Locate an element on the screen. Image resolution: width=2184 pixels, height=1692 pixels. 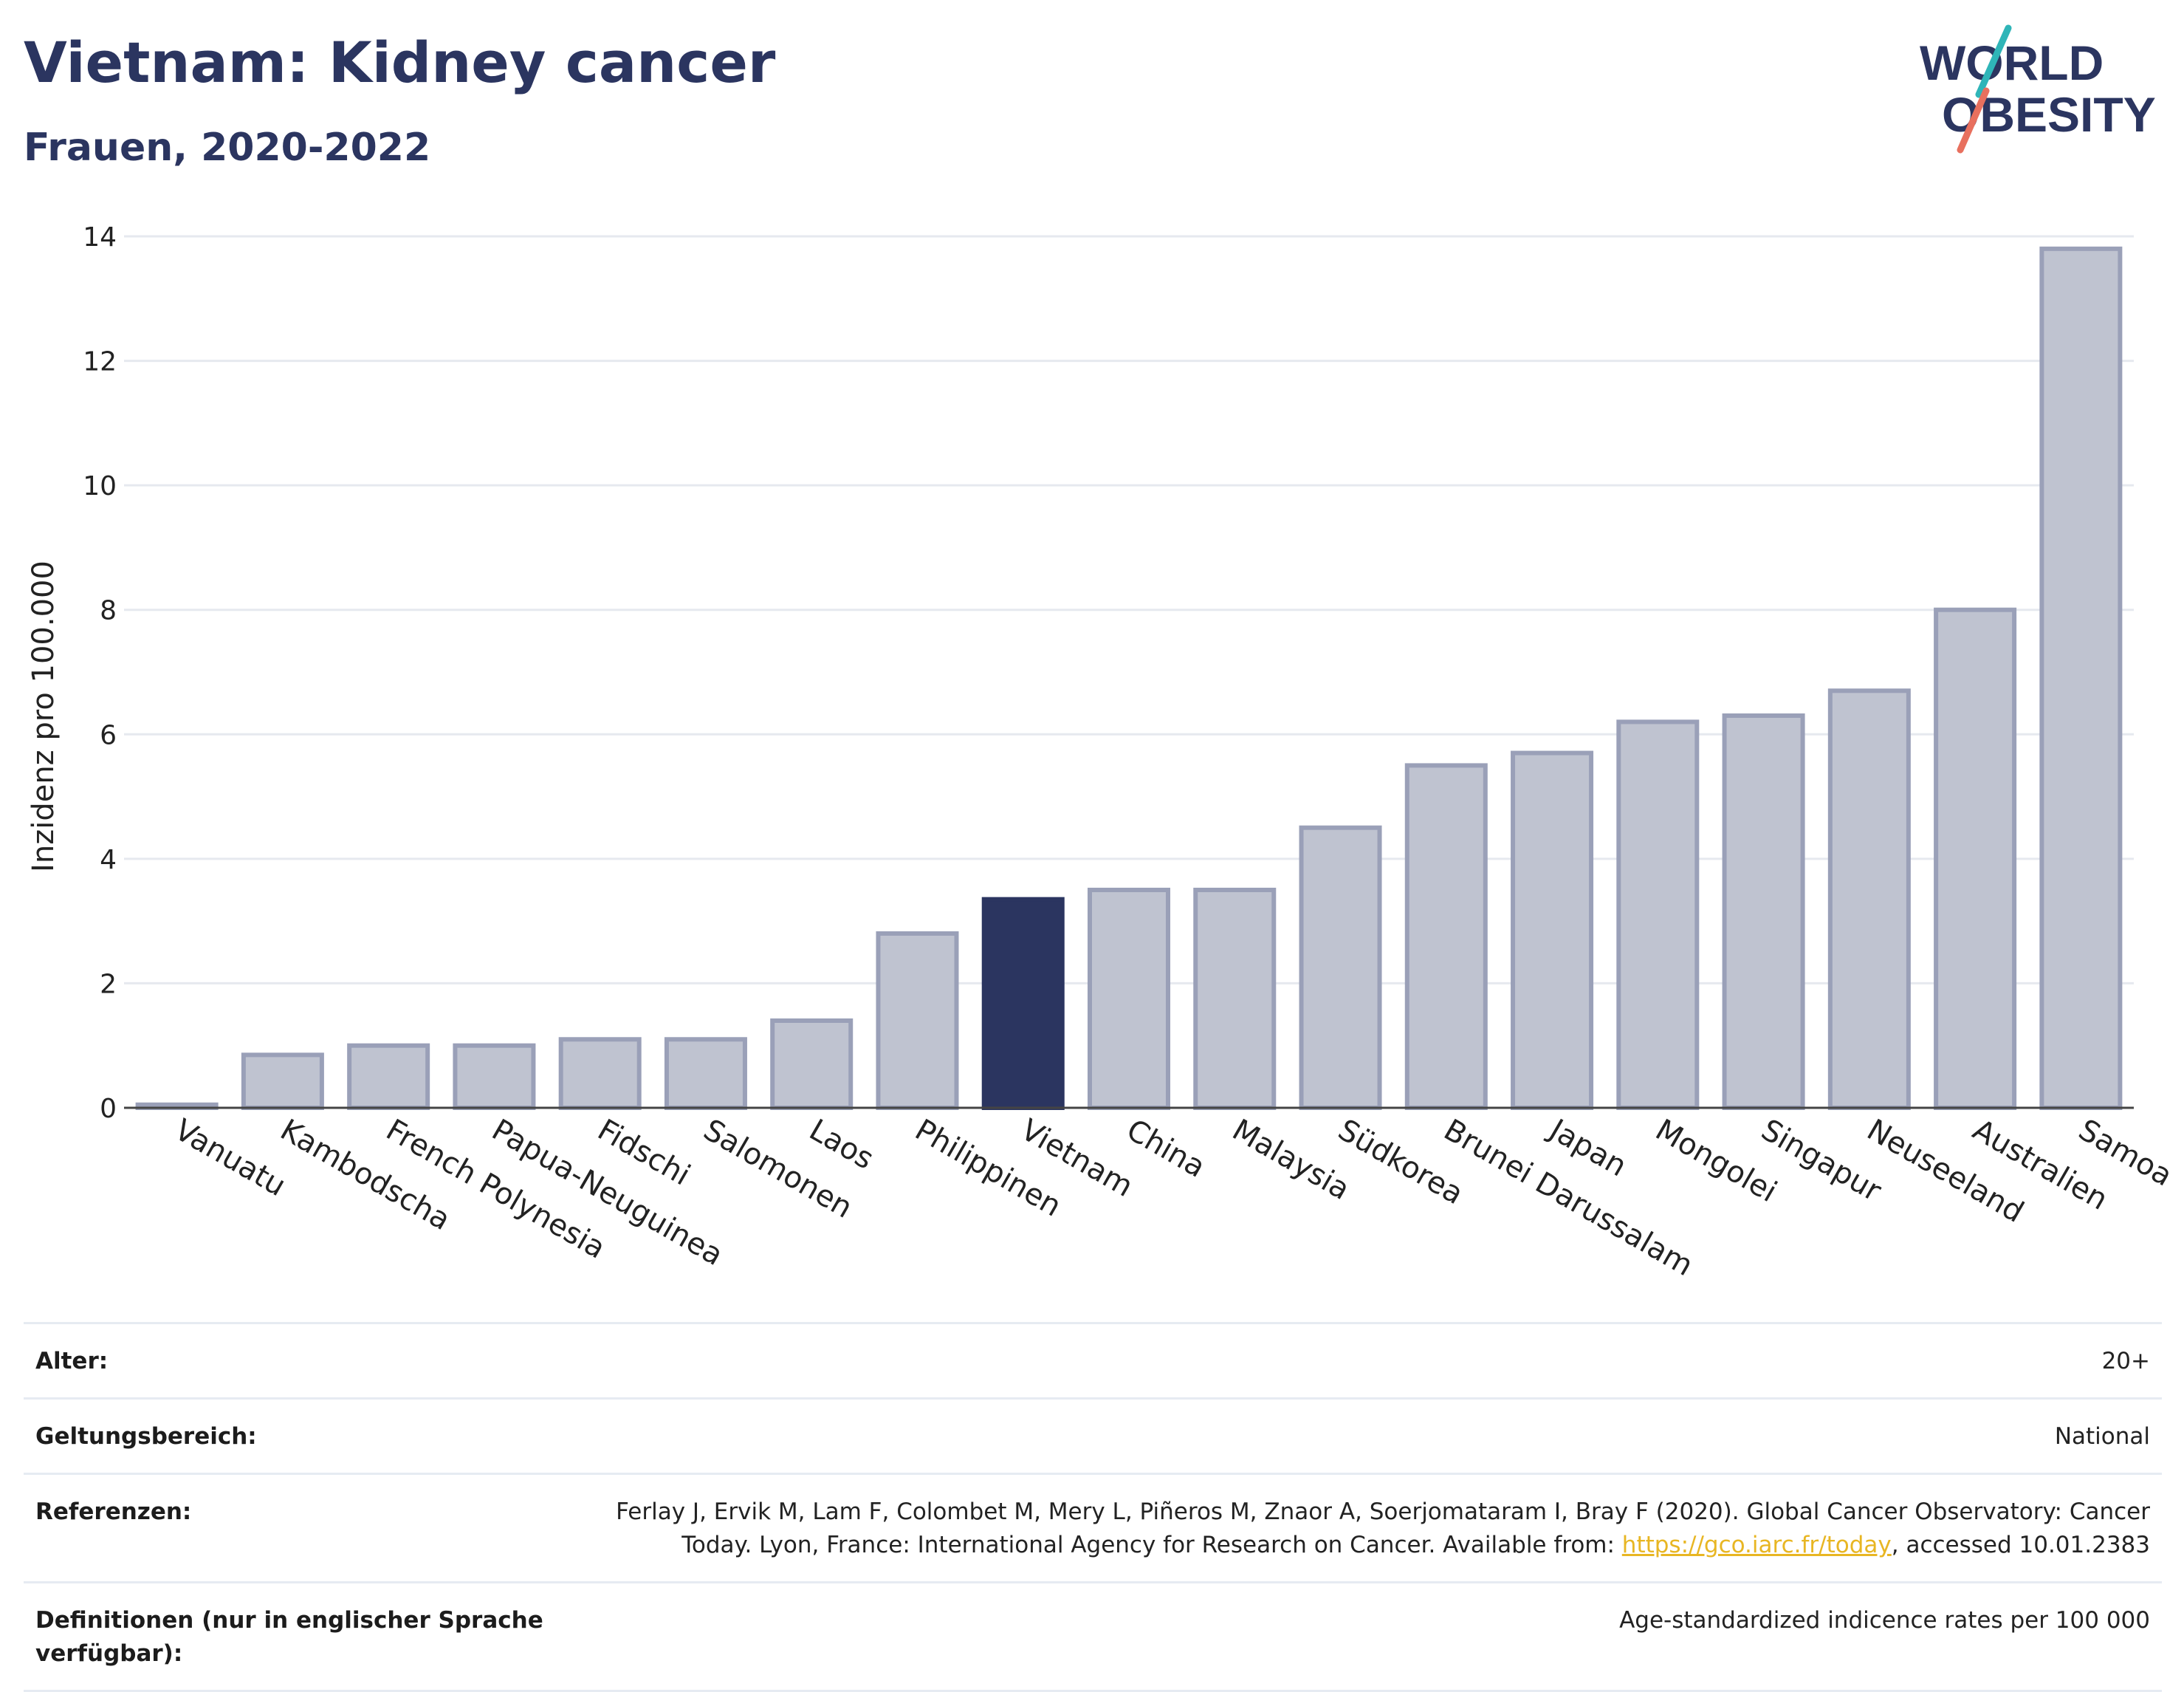
bar-samoa is located at coordinates (2081, 678).